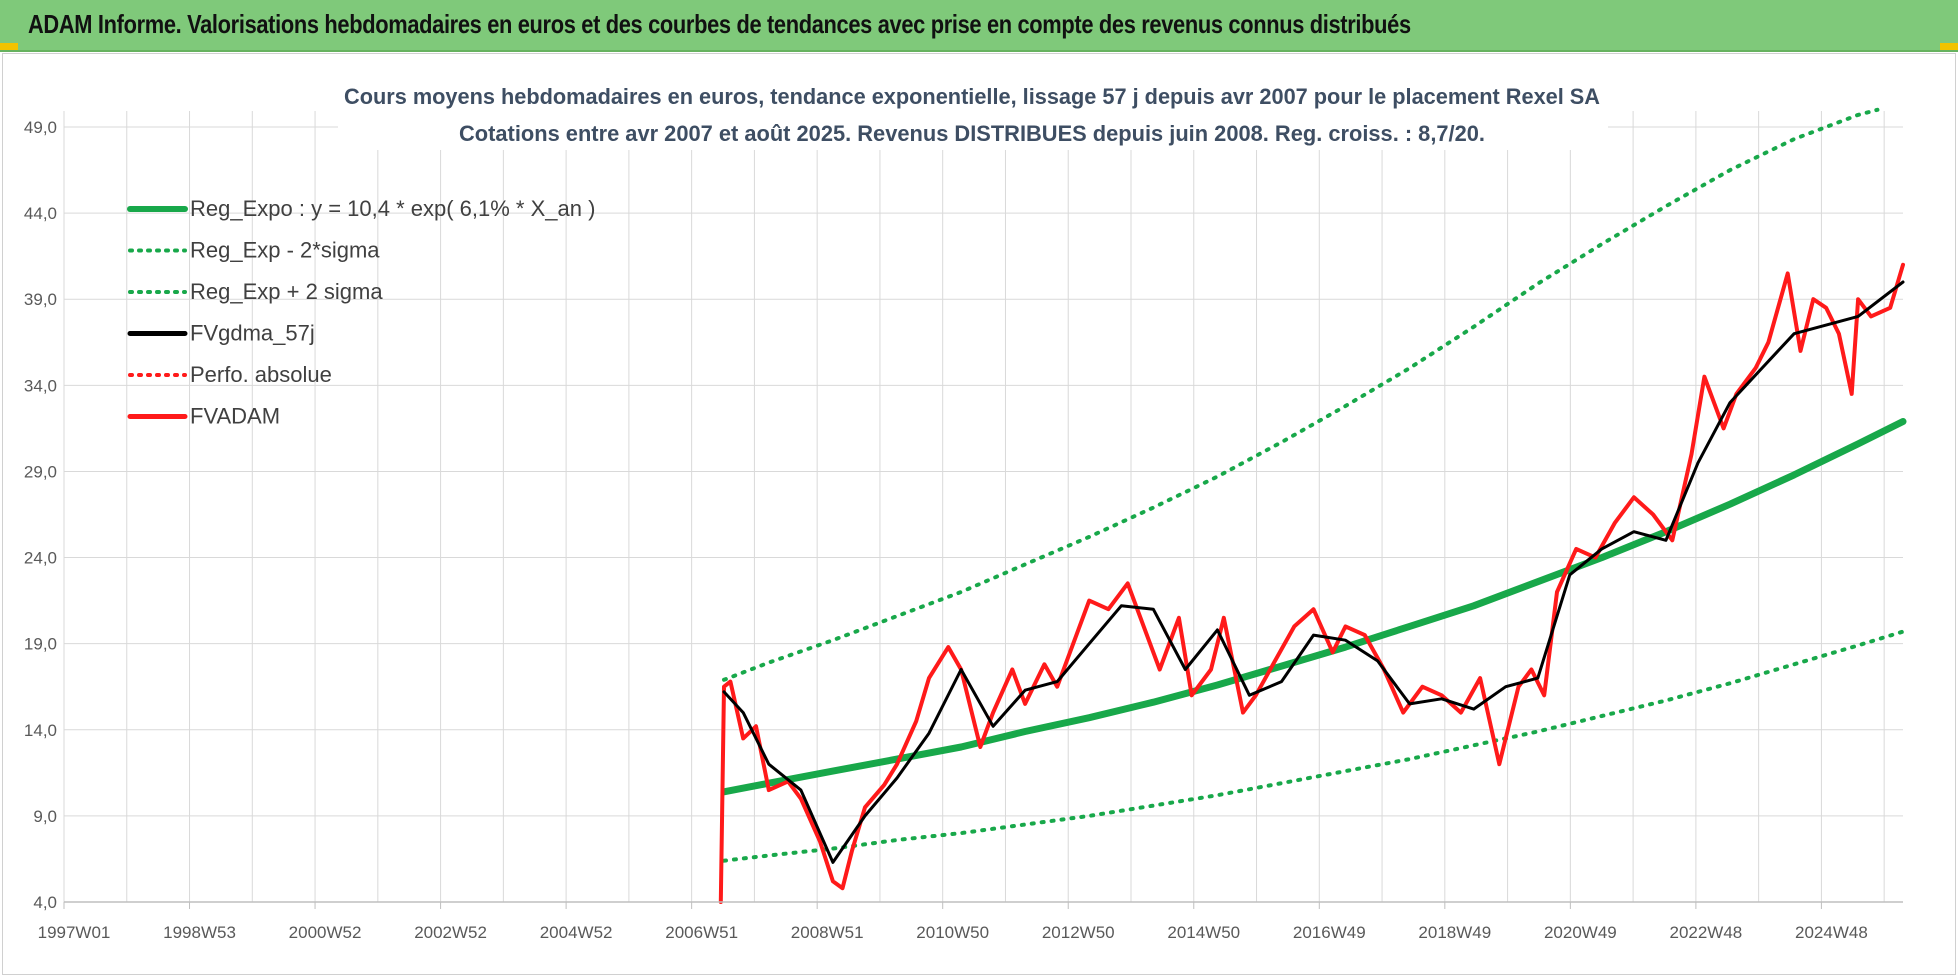 The width and height of the screenshot is (1958, 978). What do you see at coordinates (40, 730) in the screenshot?
I see `y-tick-label: 14,0` at bounding box center [40, 730].